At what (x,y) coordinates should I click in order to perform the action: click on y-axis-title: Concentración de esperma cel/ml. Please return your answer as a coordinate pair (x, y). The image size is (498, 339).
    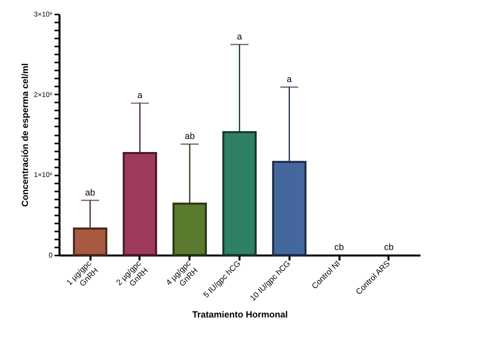
    Looking at the image, I should click on (25, 135).